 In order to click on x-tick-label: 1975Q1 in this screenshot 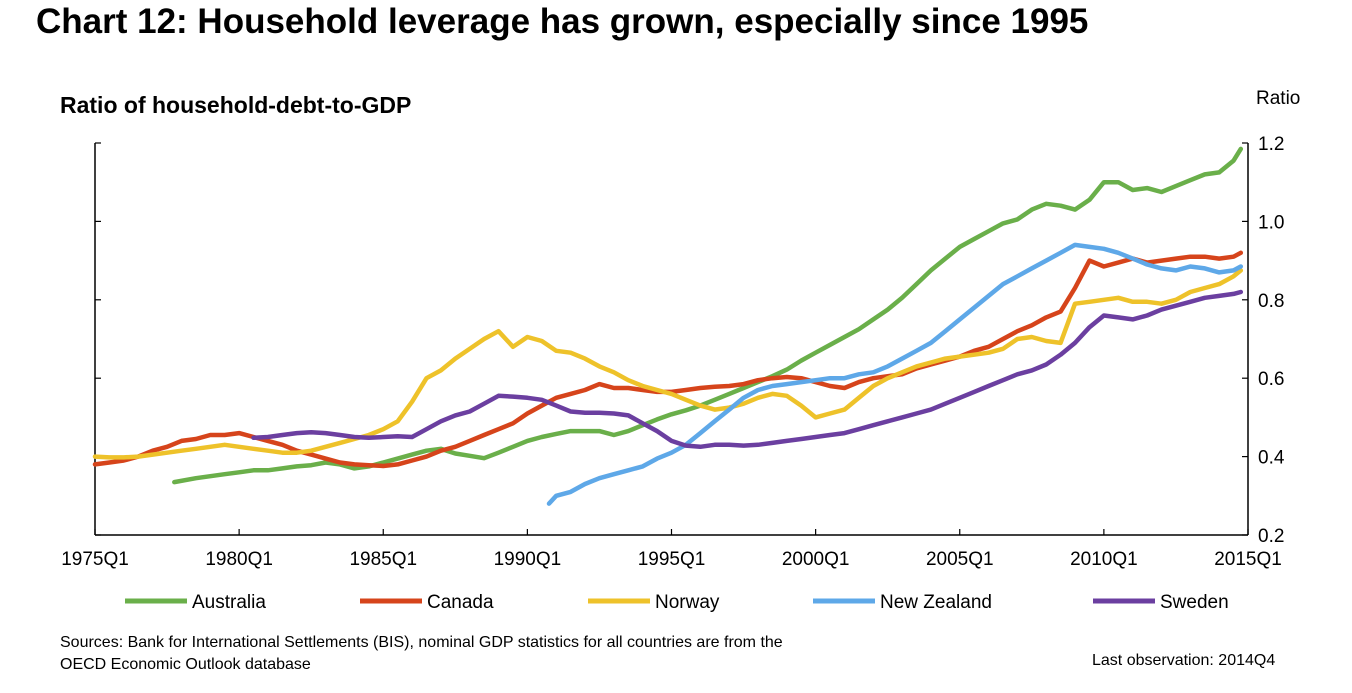, I will do `click(95, 559)`.